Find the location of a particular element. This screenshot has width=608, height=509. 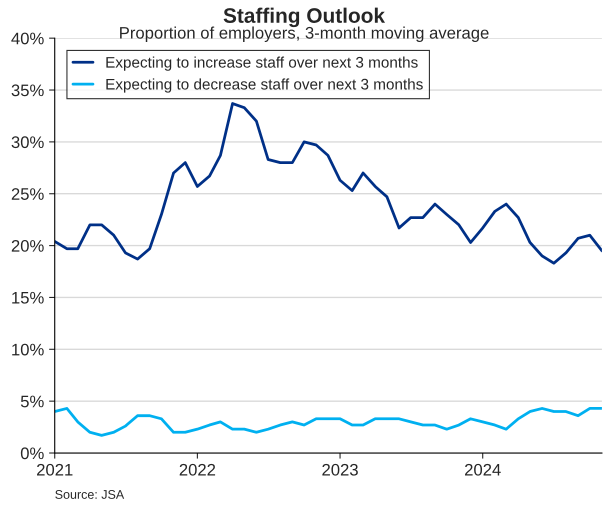

x-tick-label: 2022 is located at coordinates (198, 470).